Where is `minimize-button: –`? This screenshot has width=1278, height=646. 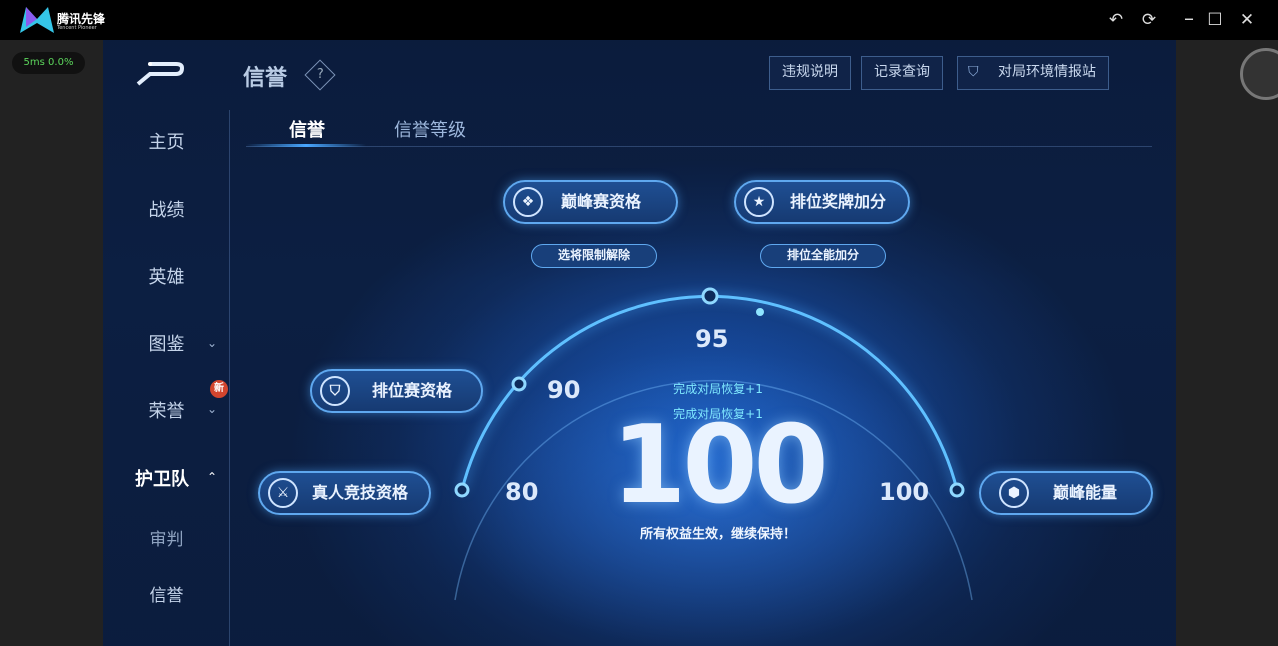
minimize-button: – is located at coordinates (1189, 18).